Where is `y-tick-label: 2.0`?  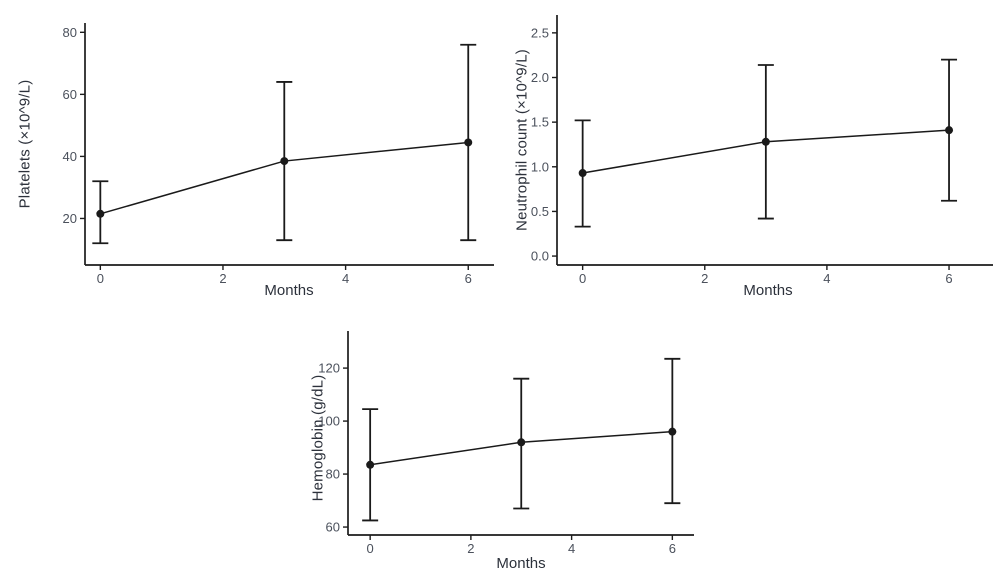 y-tick-label: 2.0 is located at coordinates (540, 77).